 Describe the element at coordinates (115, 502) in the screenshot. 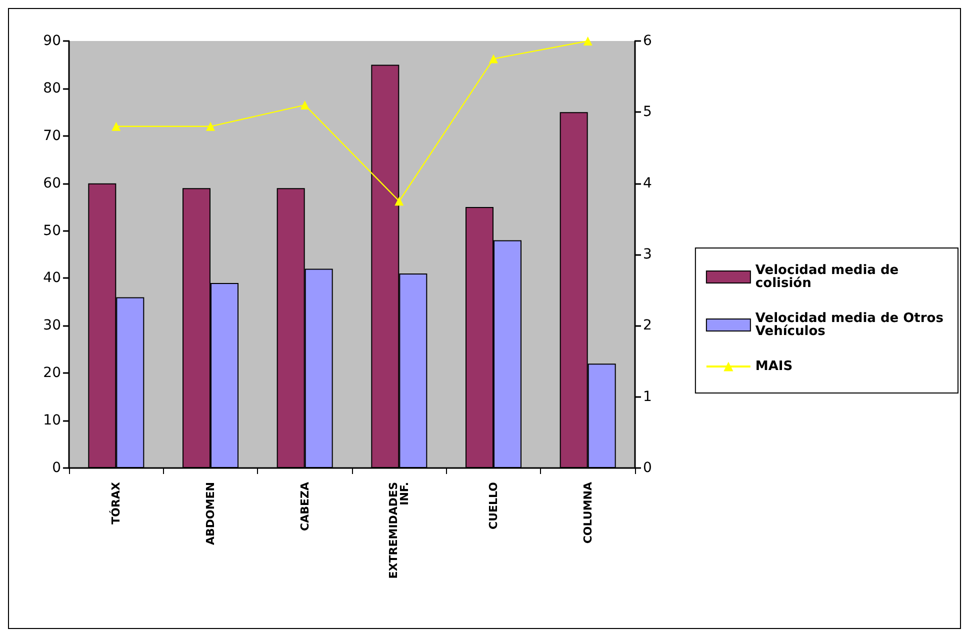

I see `x-tick-label: TÓRAX` at that location.